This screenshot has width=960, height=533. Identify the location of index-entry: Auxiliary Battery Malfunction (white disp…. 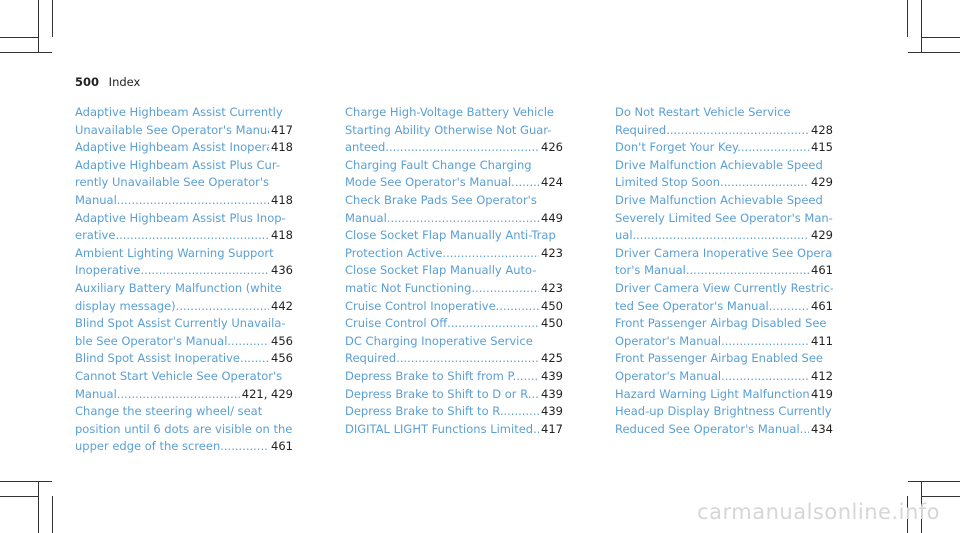
(184, 298).